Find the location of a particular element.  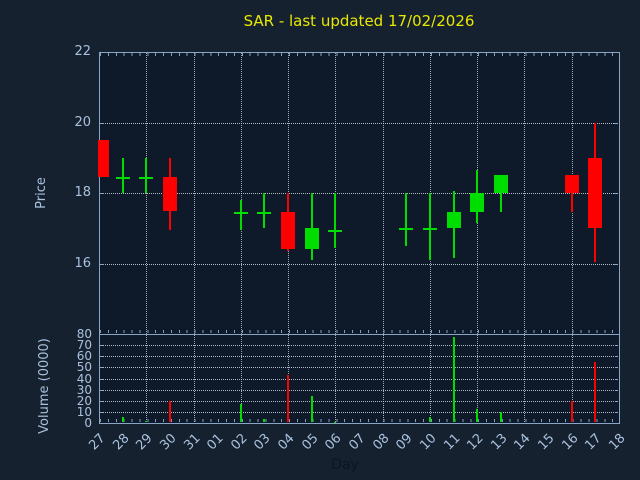

volume-tick-label: 0 is located at coordinates (88, 423).